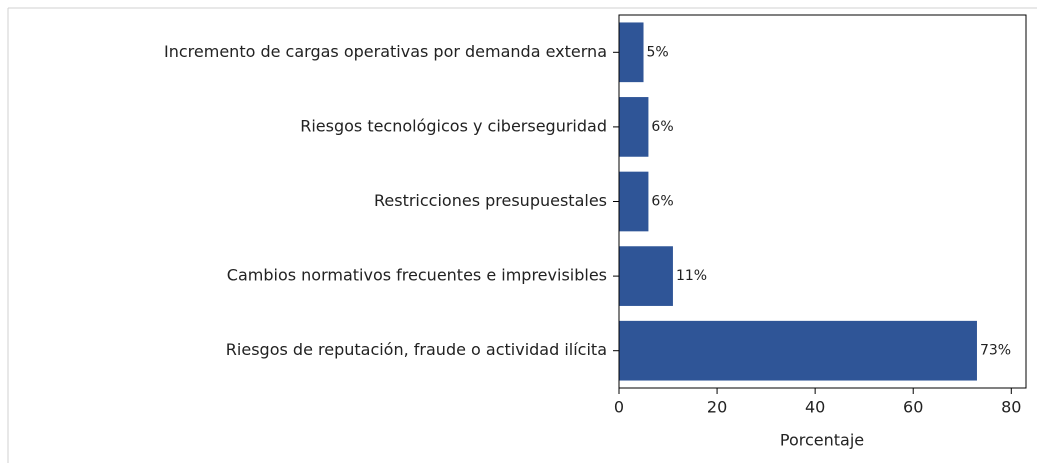 This screenshot has height=463, width=1037. I want to click on x-tick-label: 80, so click(1011, 407).